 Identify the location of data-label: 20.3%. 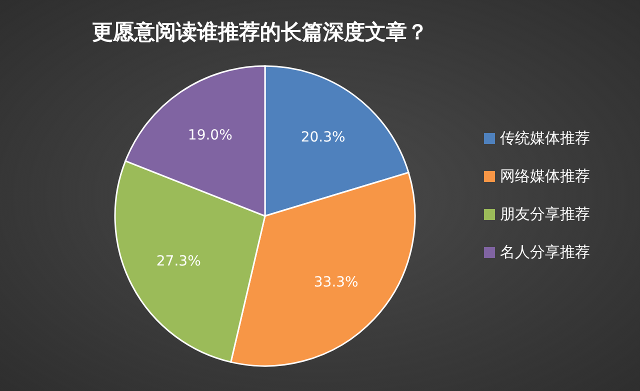
(323, 138).